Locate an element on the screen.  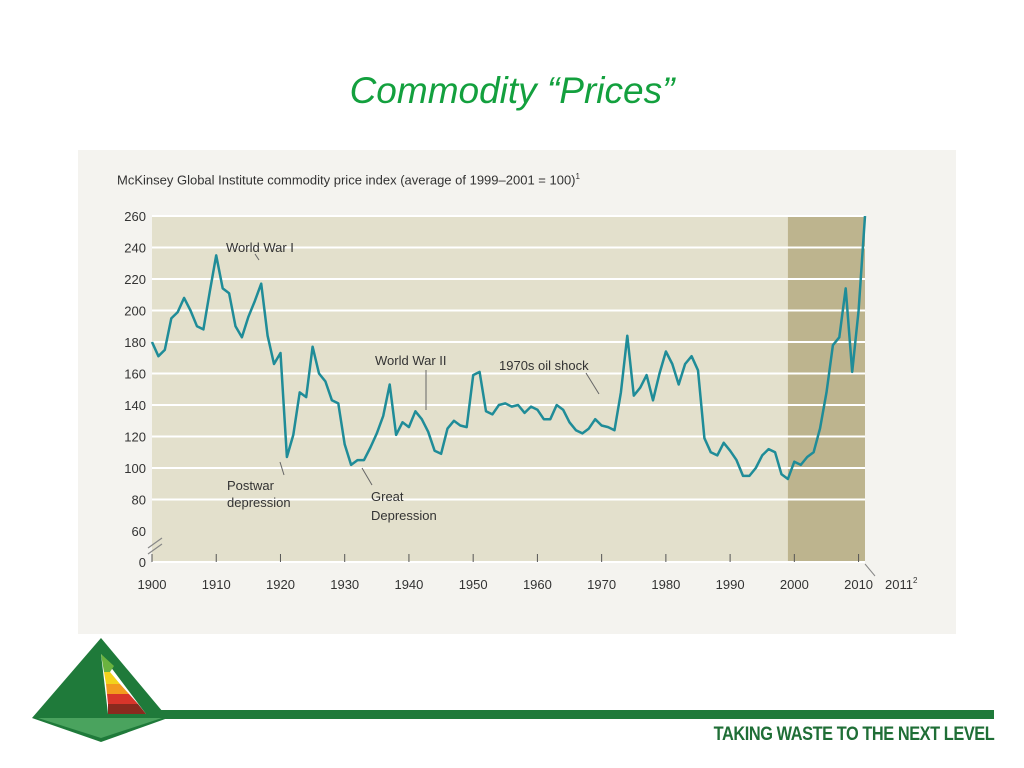
y-tick-label: 60 is located at coordinates (139, 531).